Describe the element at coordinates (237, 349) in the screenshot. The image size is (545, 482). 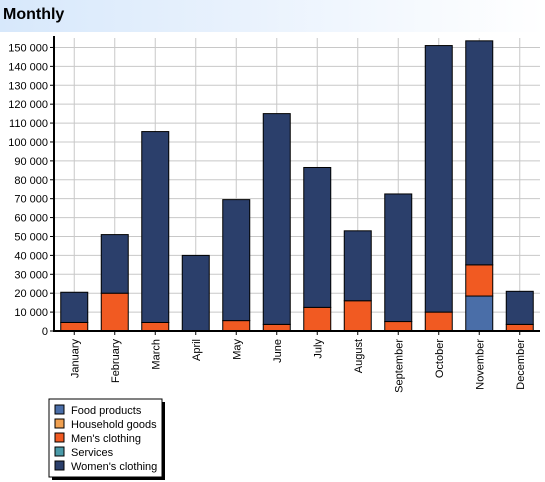
I see `x-tick-label: May` at that location.